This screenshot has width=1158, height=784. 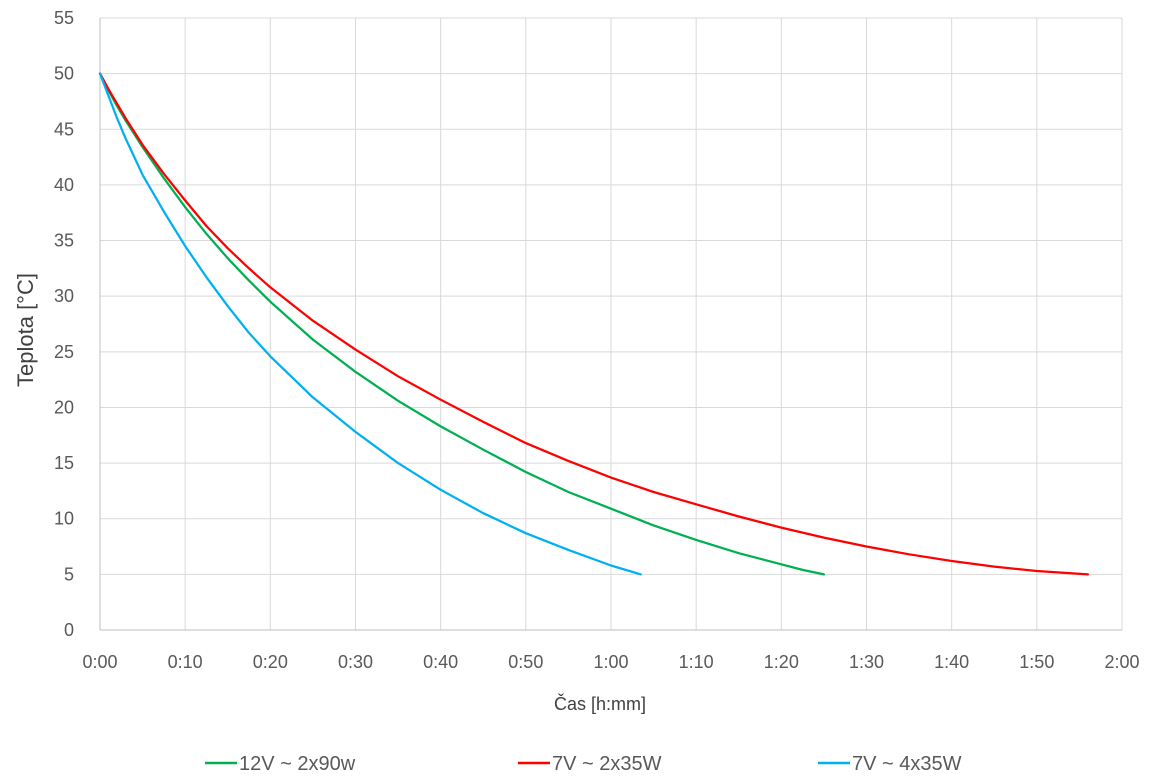 What do you see at coordinates (69, 574) in the screenshot?
I see `y-tick-label: 5` at bounding box center [69, 574].